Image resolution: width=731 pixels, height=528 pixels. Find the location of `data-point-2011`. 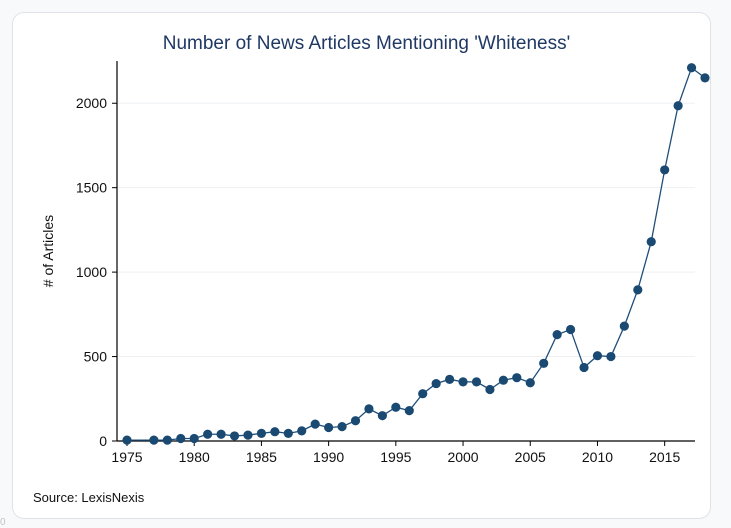

data-point-2011 is located at coordinates (611, 356).